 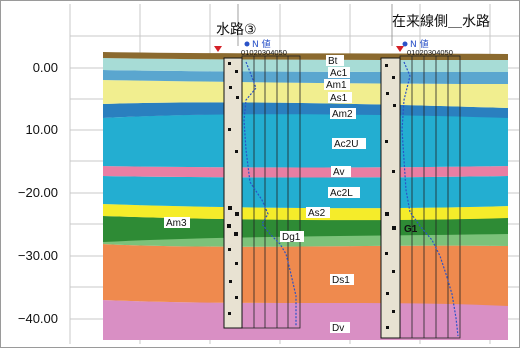 I want to click on layer-label-am1: Am1, so click(x=336, y=85).